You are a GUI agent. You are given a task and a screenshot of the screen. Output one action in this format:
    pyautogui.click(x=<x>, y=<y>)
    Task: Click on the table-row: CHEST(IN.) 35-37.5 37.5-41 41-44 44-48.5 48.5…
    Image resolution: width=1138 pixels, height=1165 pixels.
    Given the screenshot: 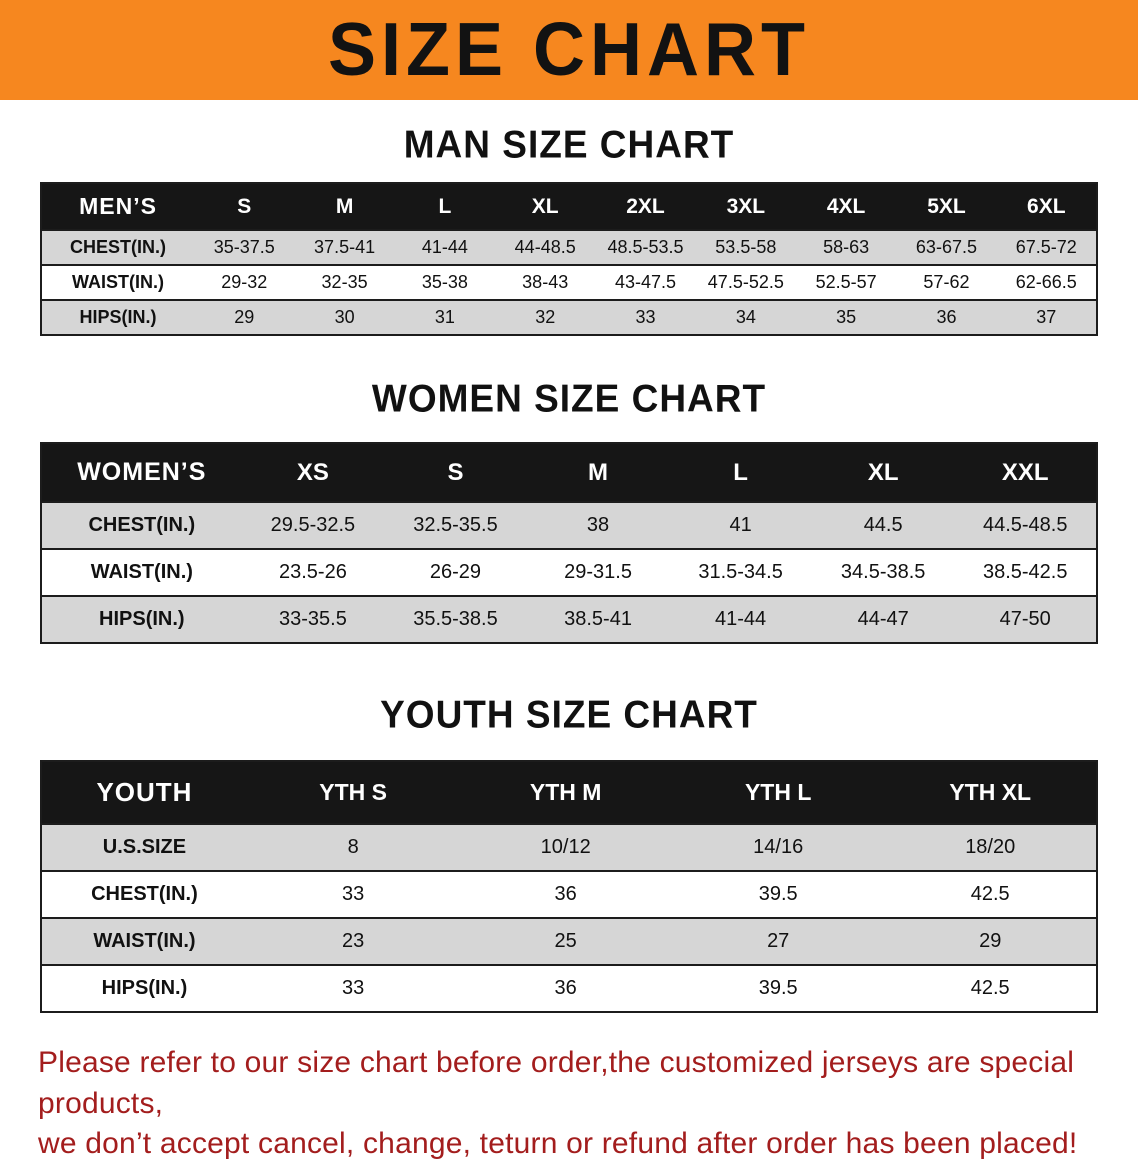 What is the action you would take?
    pyautogui.click(x=569, y=247)
    